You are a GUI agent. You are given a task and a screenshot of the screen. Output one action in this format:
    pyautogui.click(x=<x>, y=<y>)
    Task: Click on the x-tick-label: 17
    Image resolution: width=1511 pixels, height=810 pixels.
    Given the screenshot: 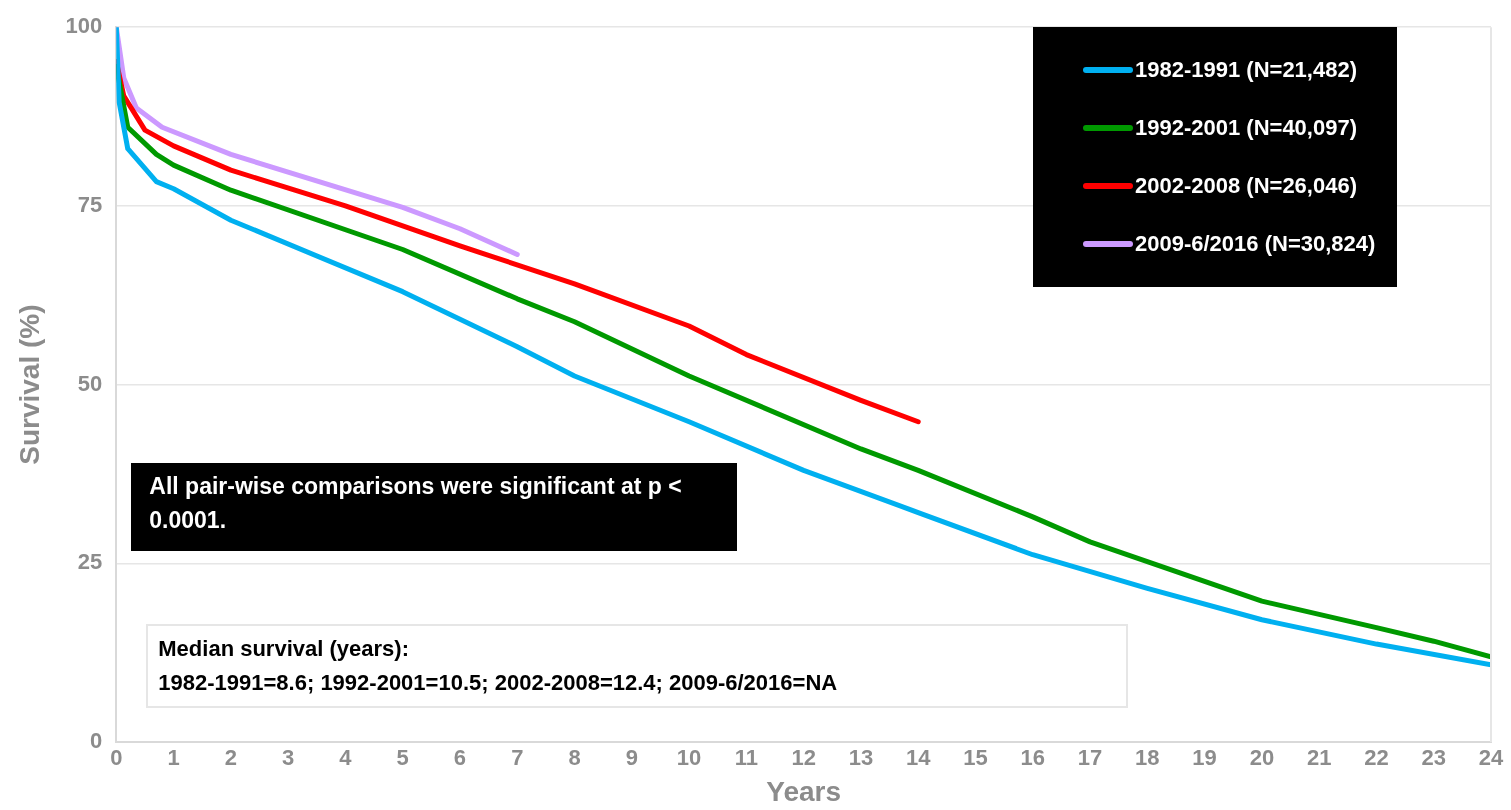 What is the action you would take?
    pyautogui.click(x=1090, y=758)
    